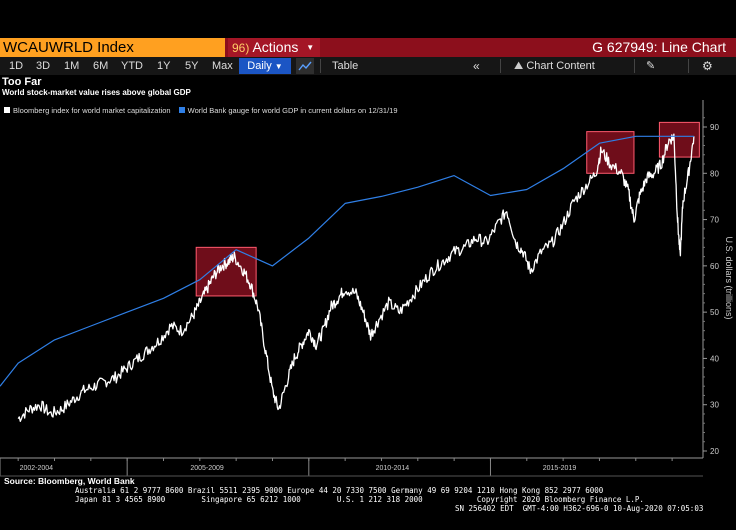  What do you see at coordinates (729, 277) in the screenshot?
I see `y-axis-label: U.S. dollars (trillions)` at bounding box center [729, 277].